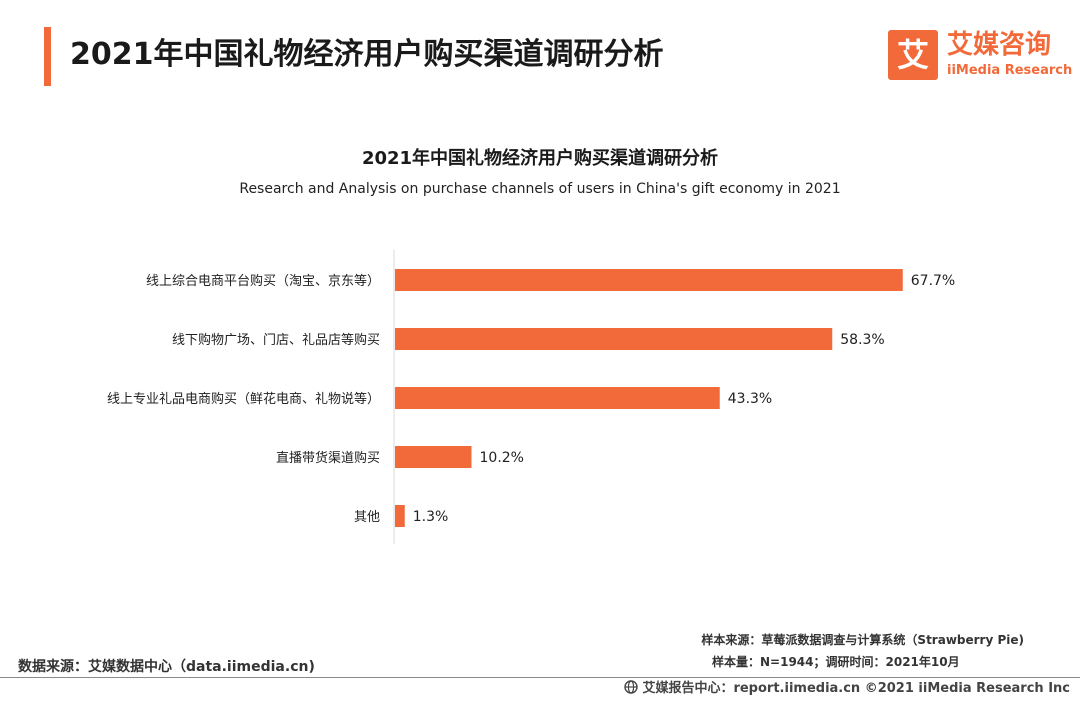 This screenshot has height=702, width=1080. Describe the element at coordinates (999, 45) in the screenshot. I see `logo-cn-name: 艾媒咨询` at that location.